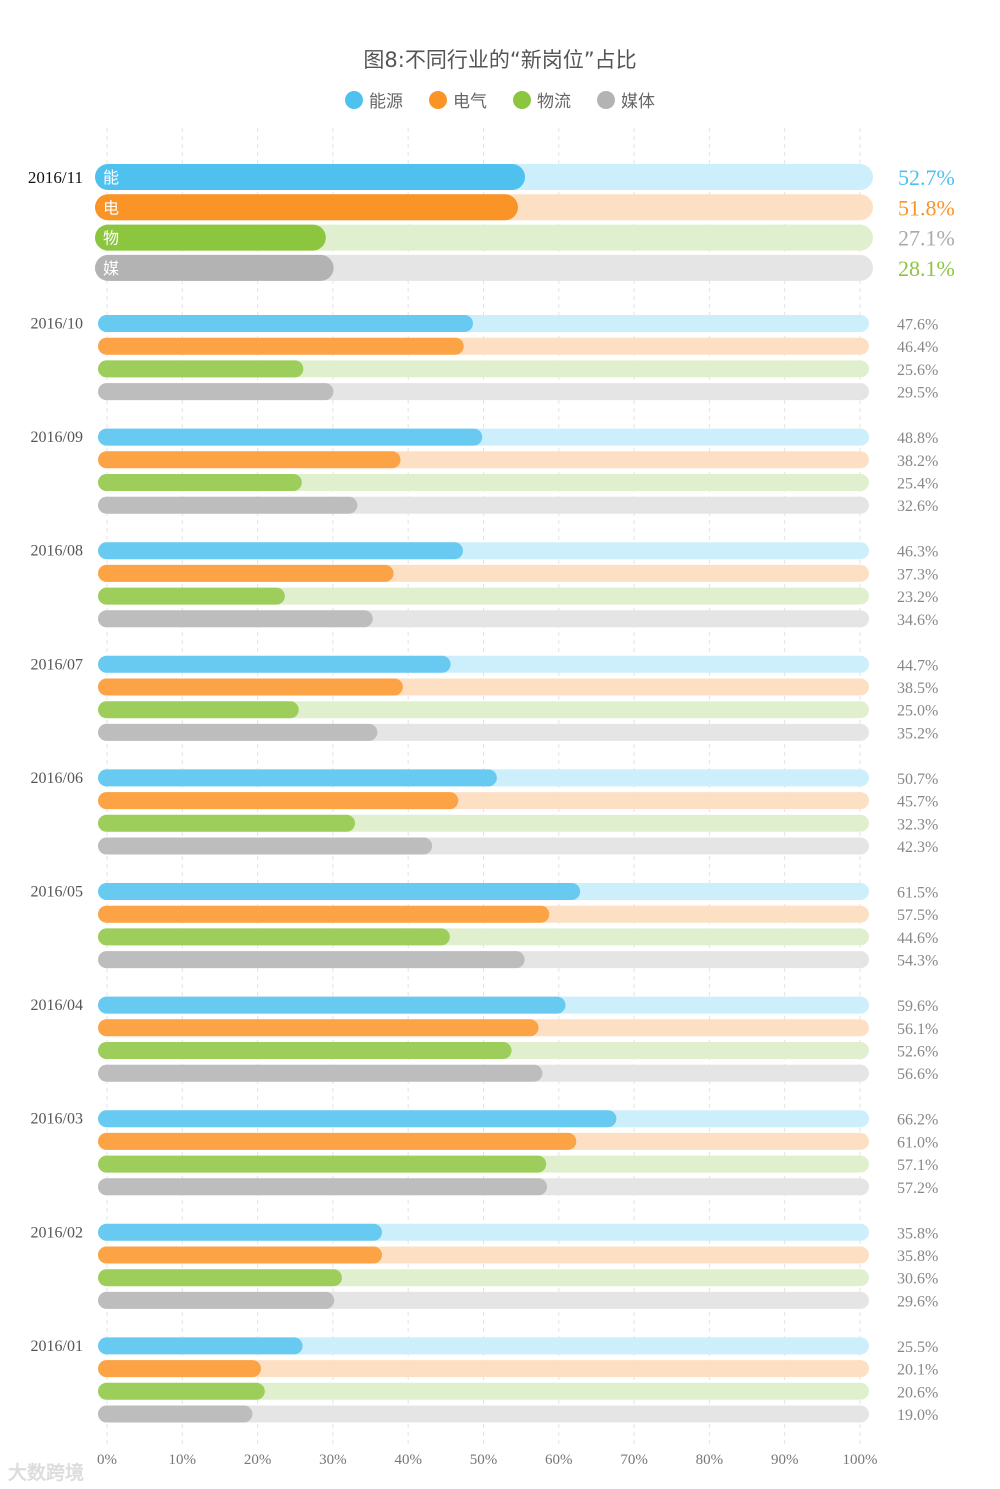  What do you see at coordinates (710, 1460) in the screenshot?
I see `x-tick-label: 80%` at bounding box center [710, 1460].